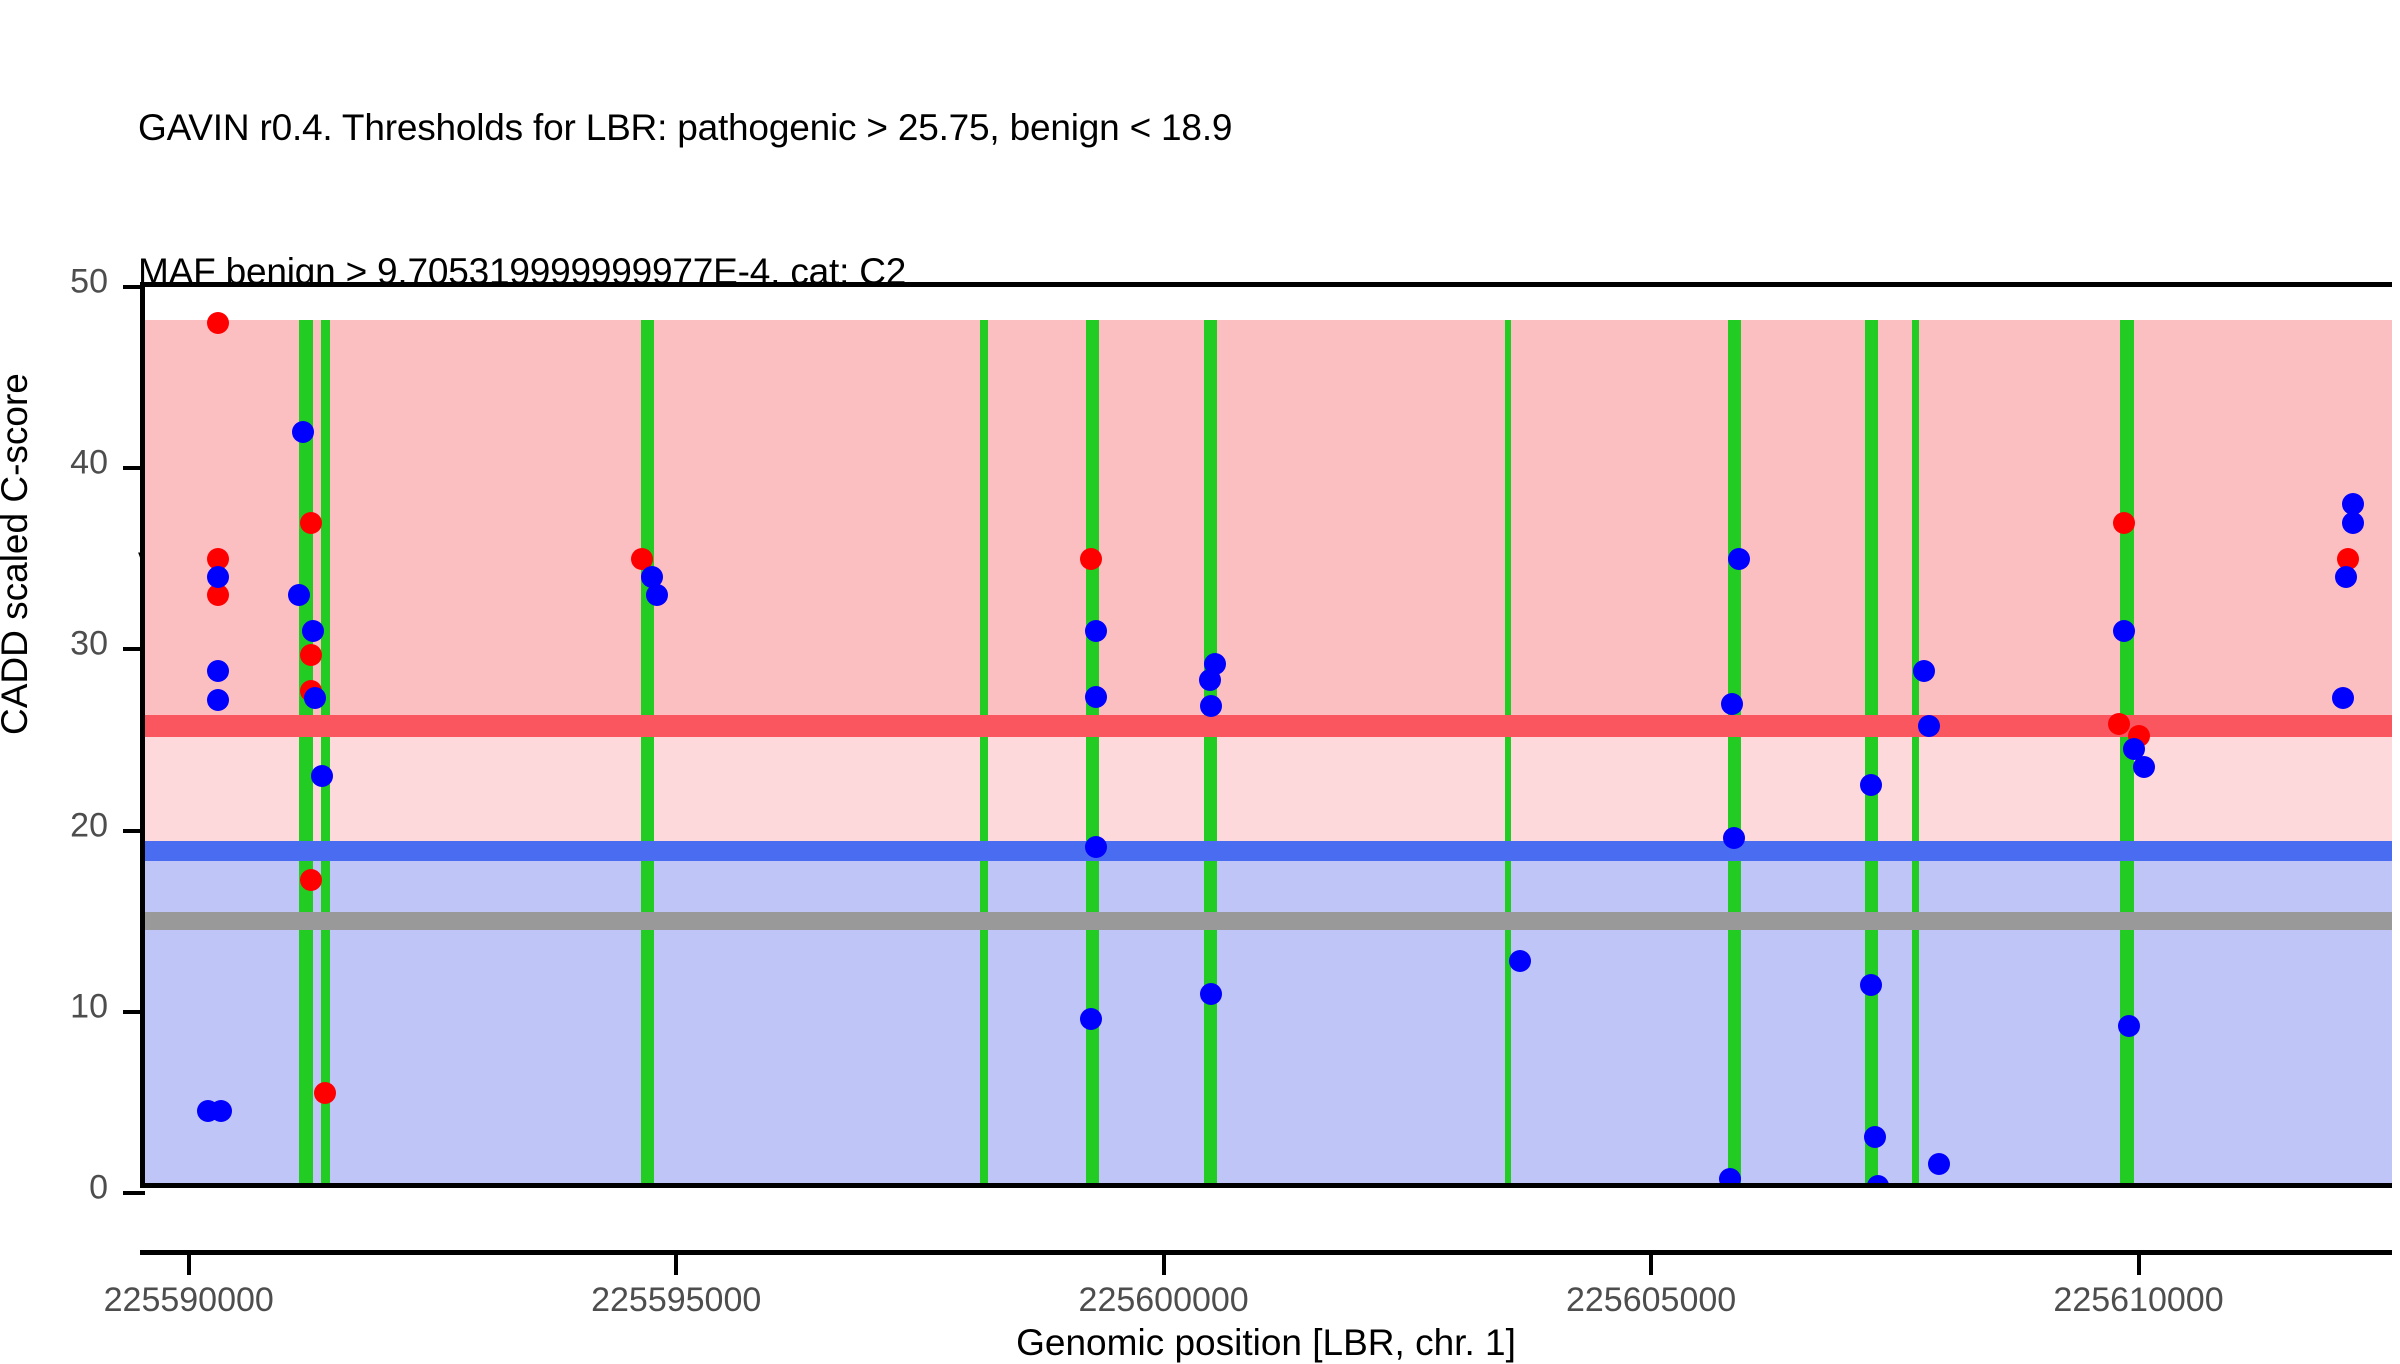  I want to click on y-tick-label: 40, so click(89, 462).